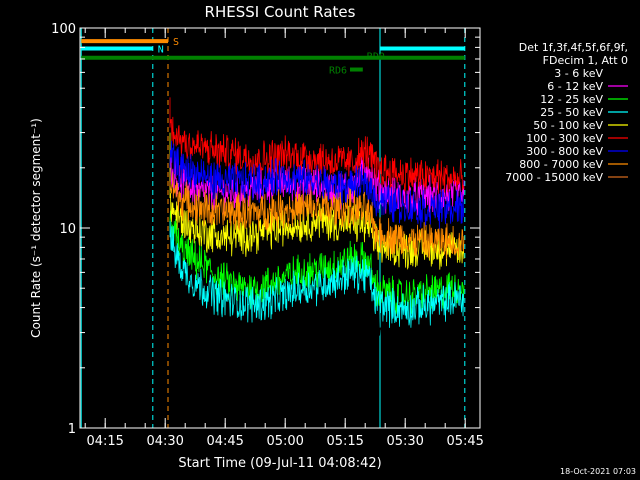 The height and width of the screenshot is (480, 640). What do you see at coordinates (573, 47) in the screenshot?
I see `legend-header-line-1: Det 1f,3f,4f,5f,6f,9f,` at bounding box center [573, 47].